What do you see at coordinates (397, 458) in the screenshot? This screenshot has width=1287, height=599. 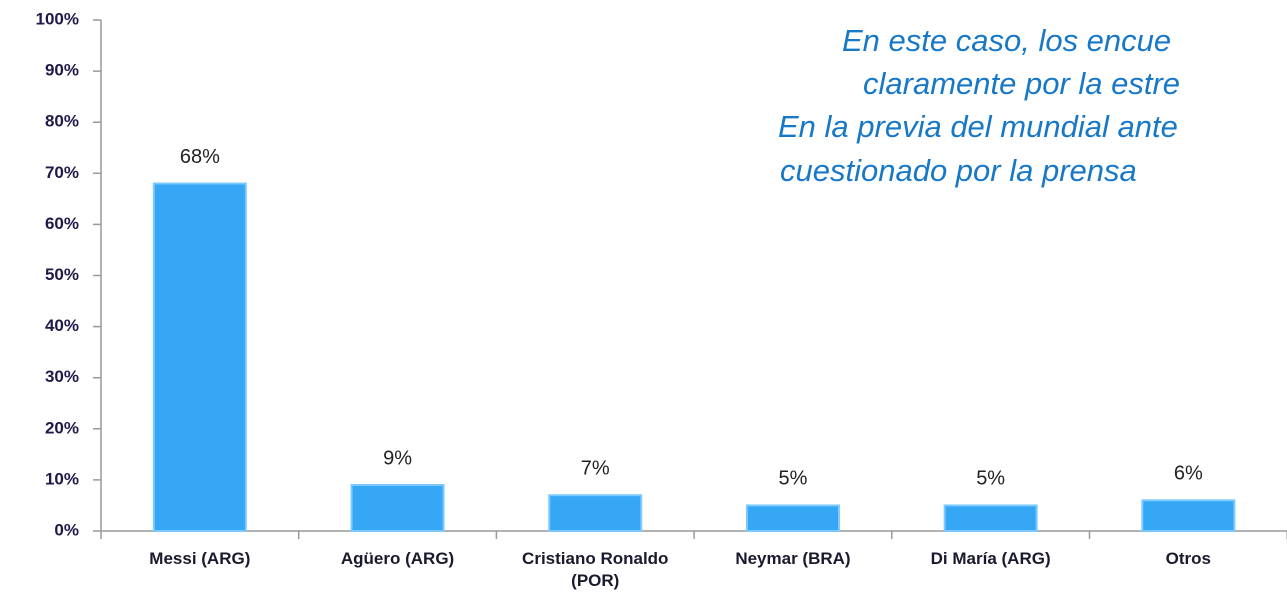 I see `value-label: 9%` at bounding box center [397, 458].